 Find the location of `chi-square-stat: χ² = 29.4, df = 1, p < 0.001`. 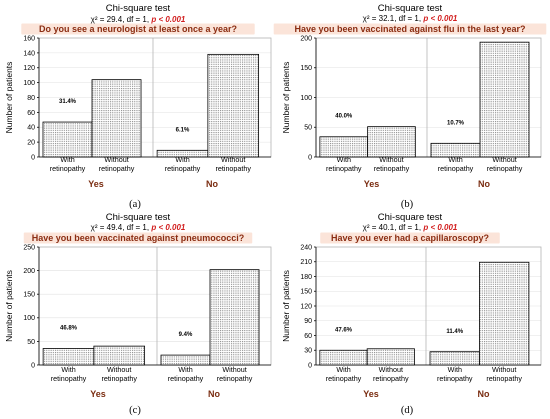

chi-square-stat: χ² = 29.4, df = 1, p < 0.001 is located at coordinates (138, 19).